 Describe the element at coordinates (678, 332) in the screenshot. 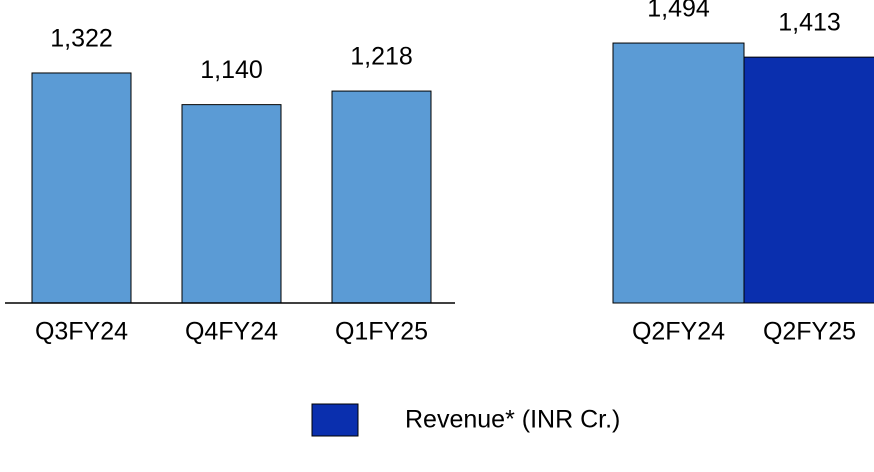

I see `x-tick-label: Q2FY24` at that location.